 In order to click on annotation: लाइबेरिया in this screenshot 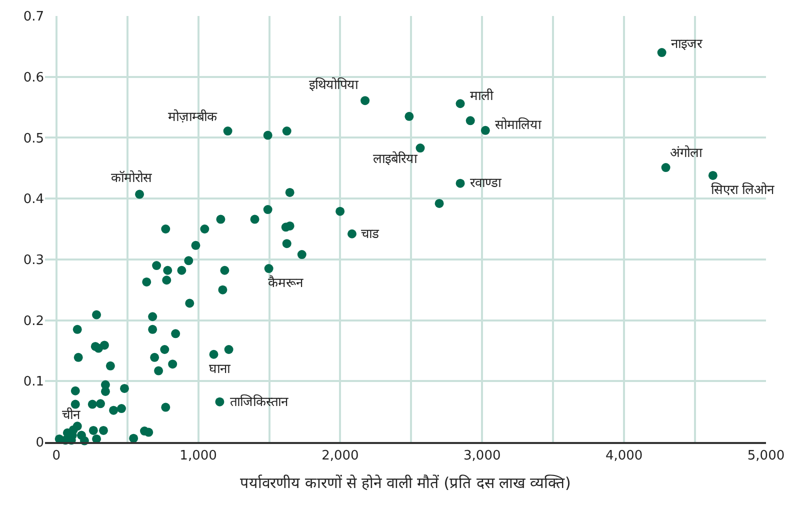, I will do `click(395, 159)`.